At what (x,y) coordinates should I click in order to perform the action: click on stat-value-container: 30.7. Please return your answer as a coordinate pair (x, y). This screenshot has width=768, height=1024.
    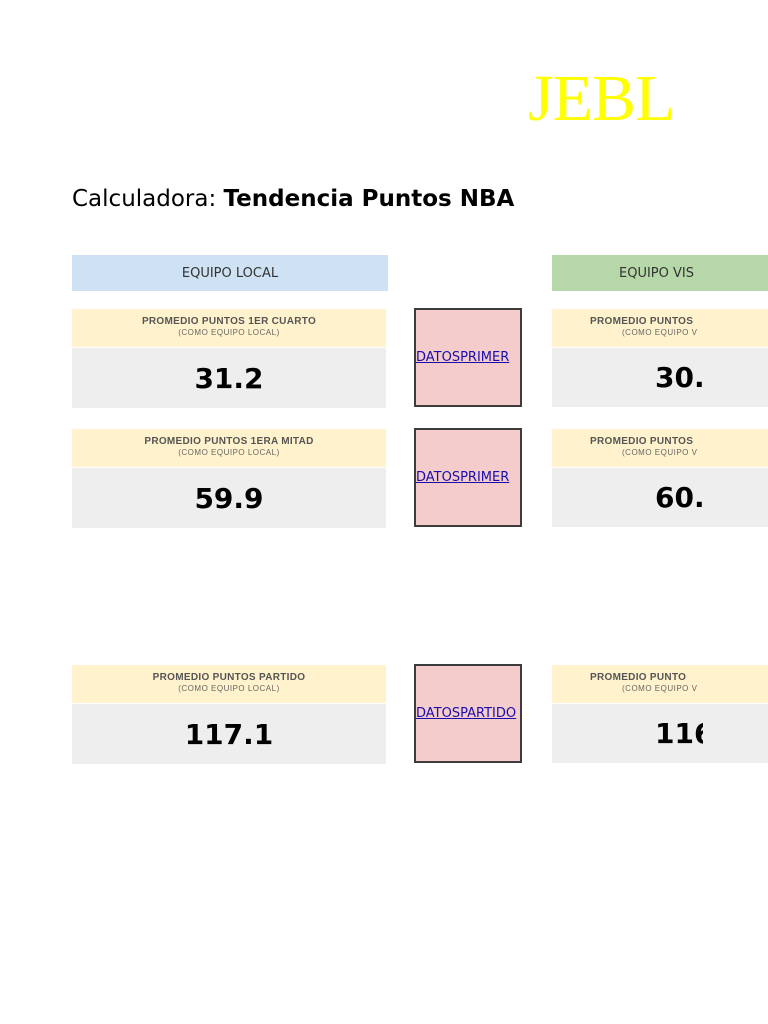
    Looking at the image, I should click on (660, 377).